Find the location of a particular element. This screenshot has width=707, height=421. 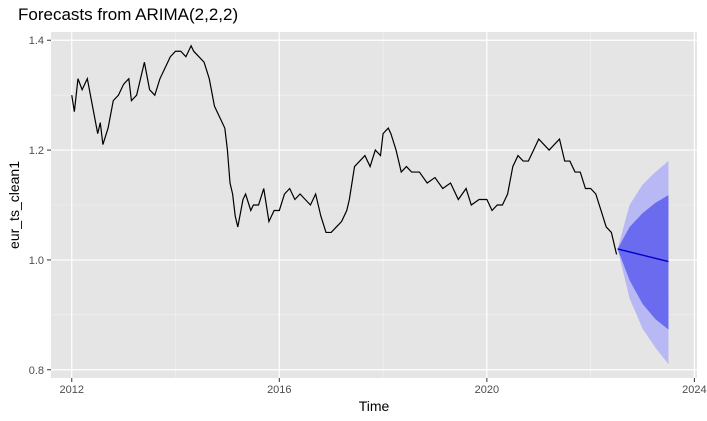

chart-title: Forecasts from ARIMA(2,2,2) is located at coordinates (128, 14).